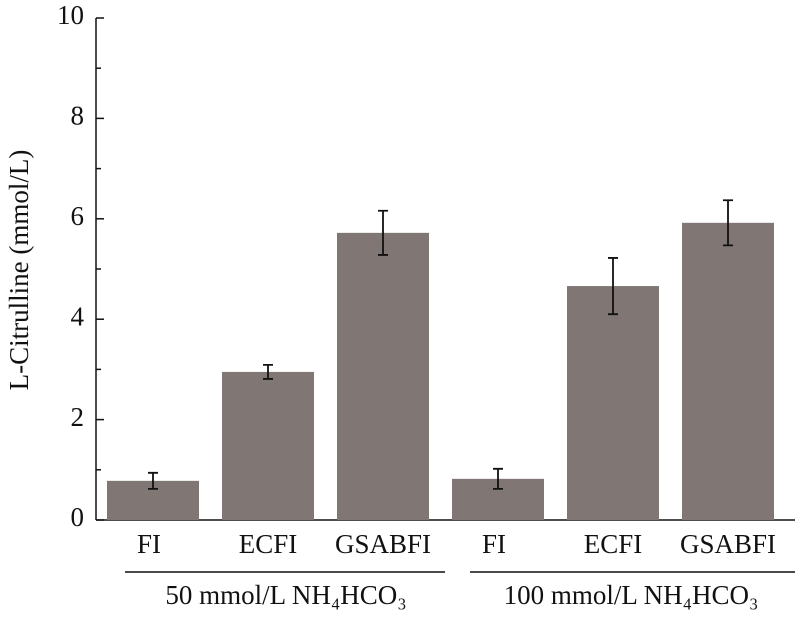 The width and height of the screenshot is (800, 625). What do you see at coordinates (70, 15) in the screenshot?
I see `y-tick-label: 10` at bounding box center [70, 15].